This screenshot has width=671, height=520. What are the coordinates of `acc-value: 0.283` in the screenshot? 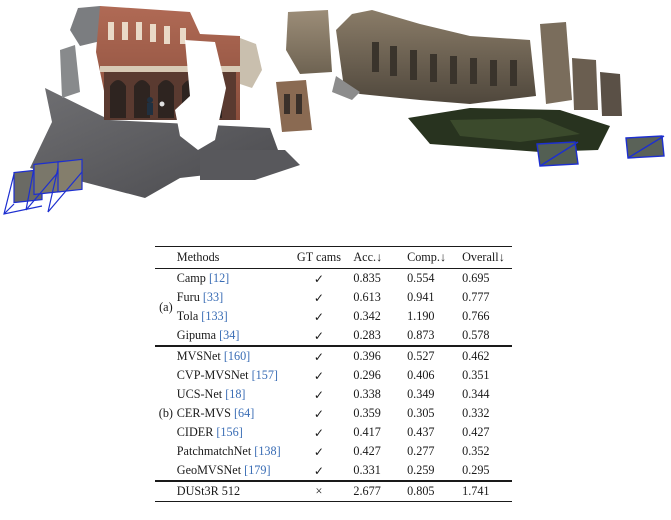 It's located at (367, 335).